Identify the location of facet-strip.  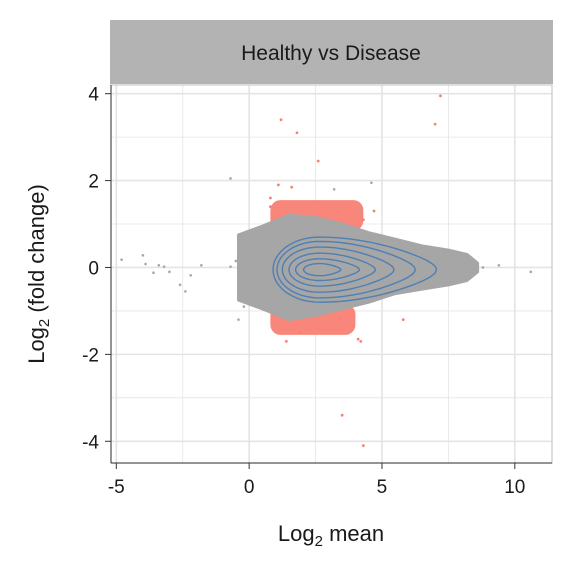
(331, 52).